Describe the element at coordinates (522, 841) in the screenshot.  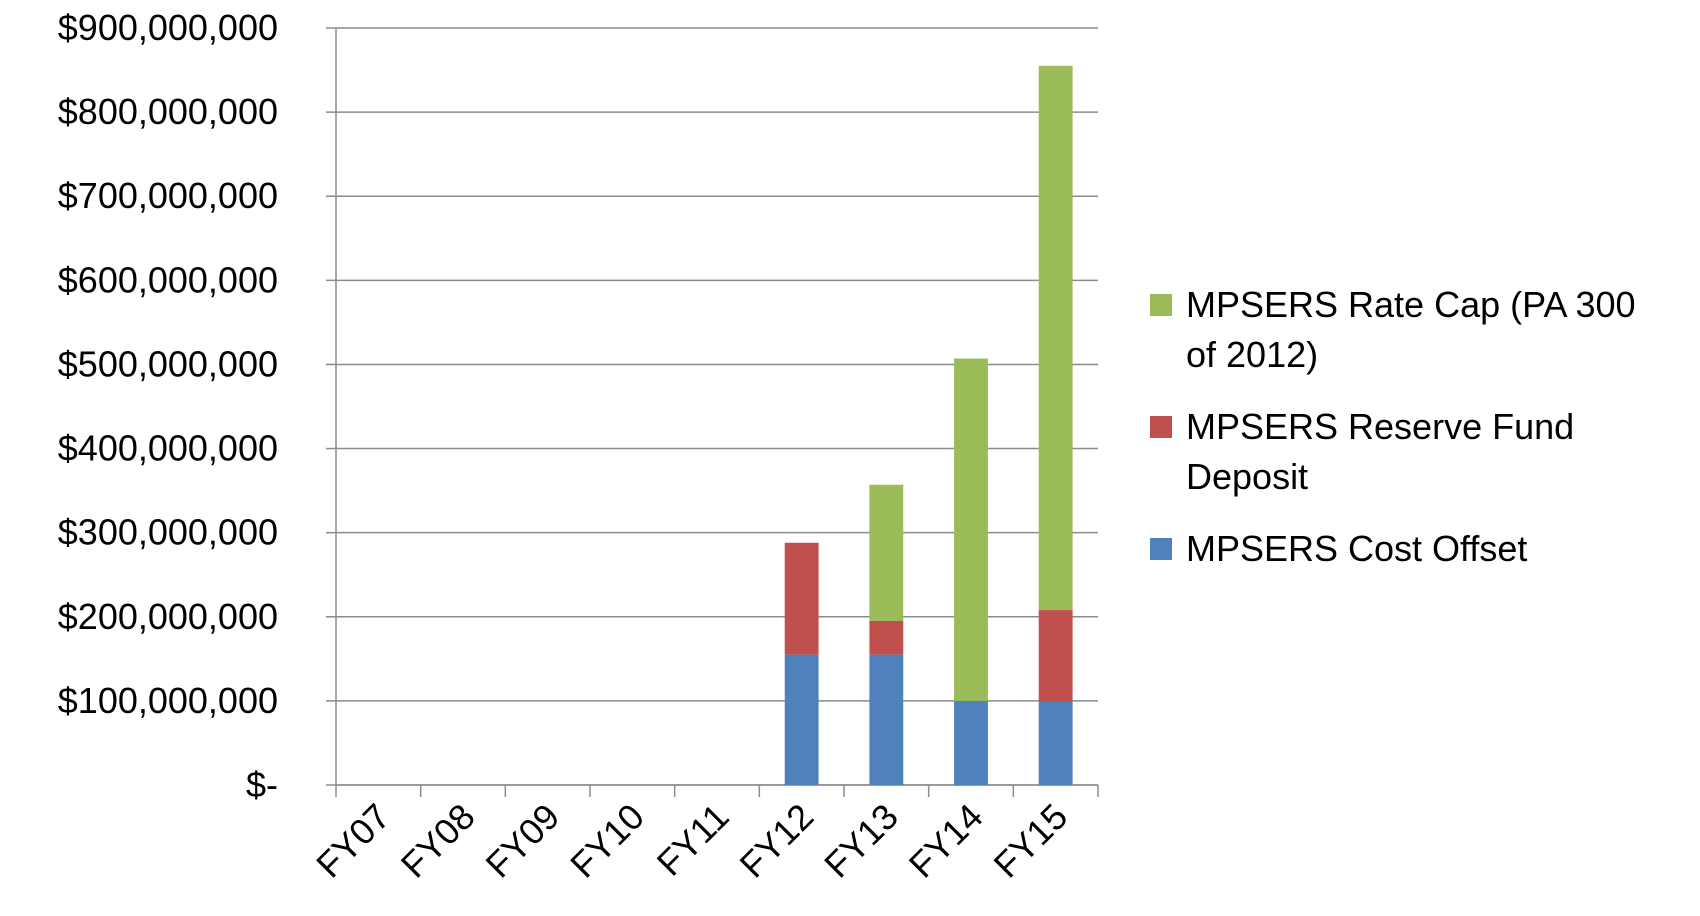
I see `x-tick-label: FY09` at that location.